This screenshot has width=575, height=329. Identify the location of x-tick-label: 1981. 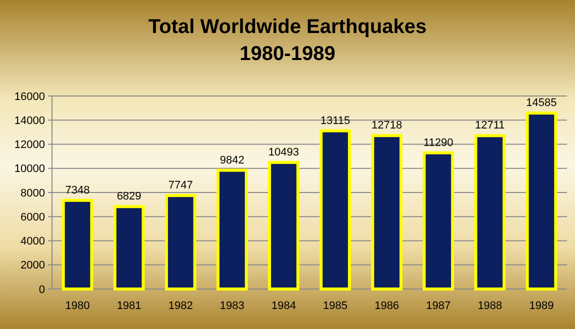
(129, 306).